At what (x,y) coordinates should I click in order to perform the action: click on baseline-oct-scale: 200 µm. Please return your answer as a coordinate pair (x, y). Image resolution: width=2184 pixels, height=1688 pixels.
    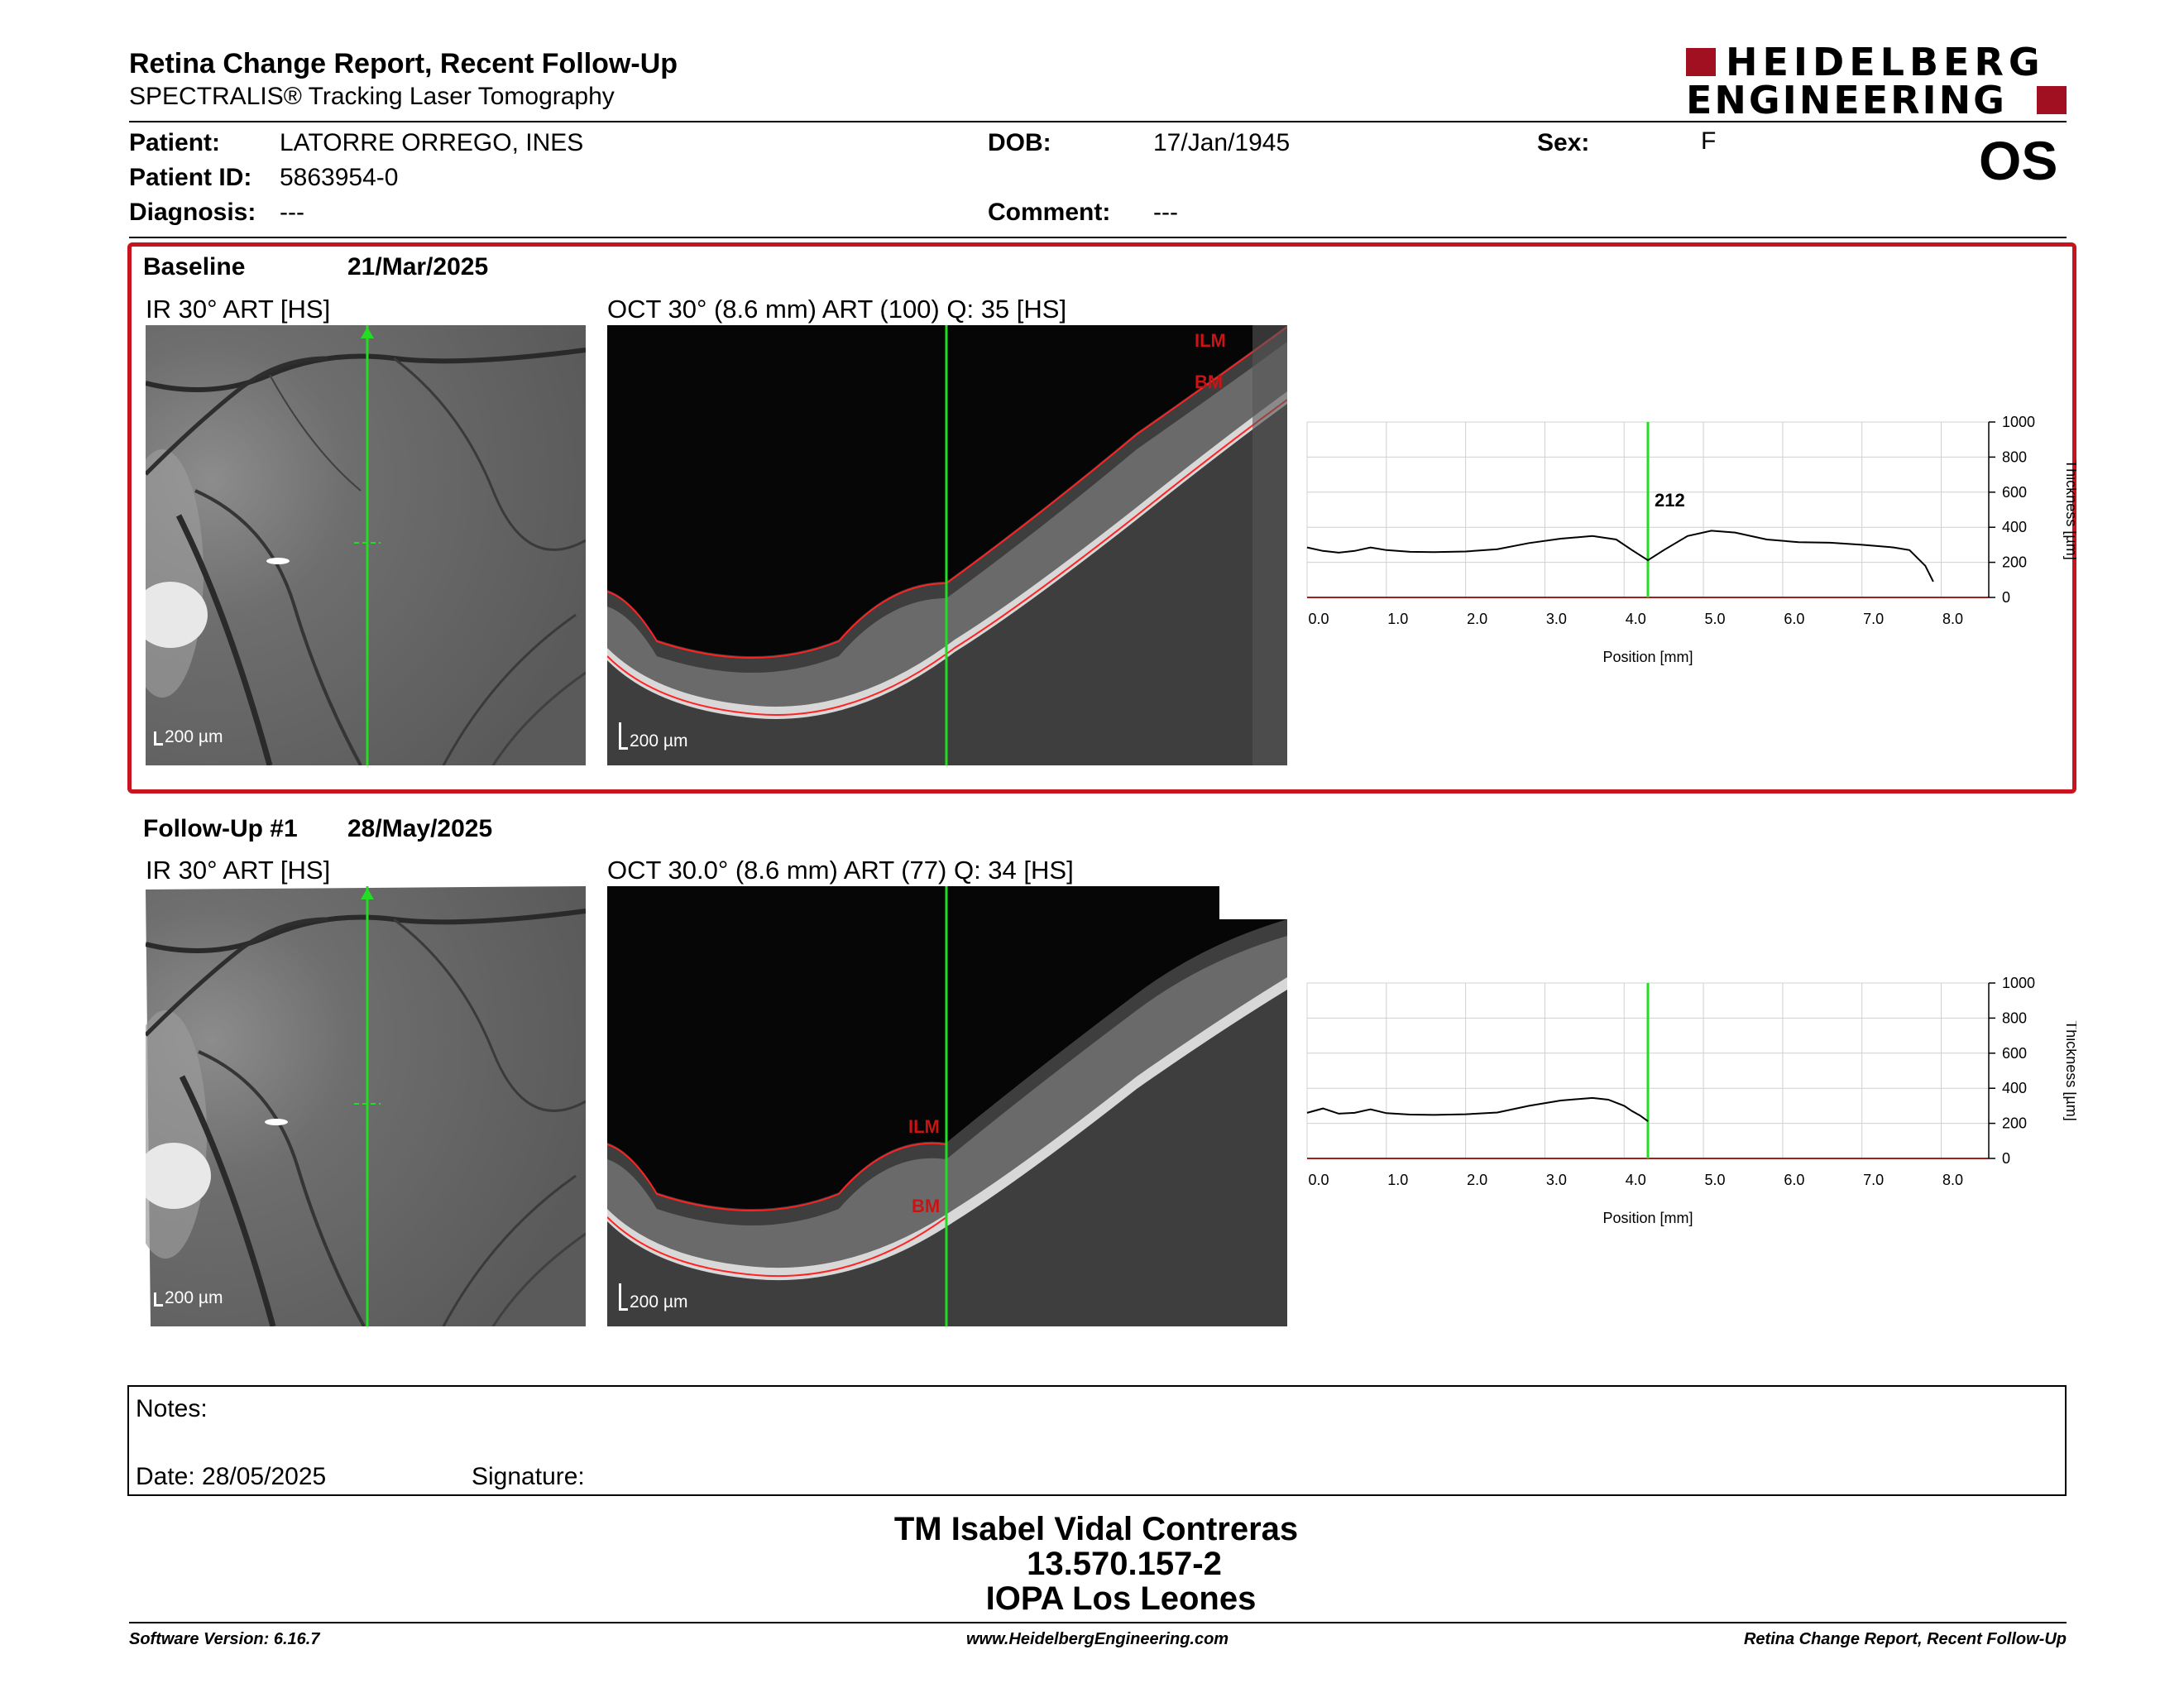
    Looking at the image, I should click on (653, 736).